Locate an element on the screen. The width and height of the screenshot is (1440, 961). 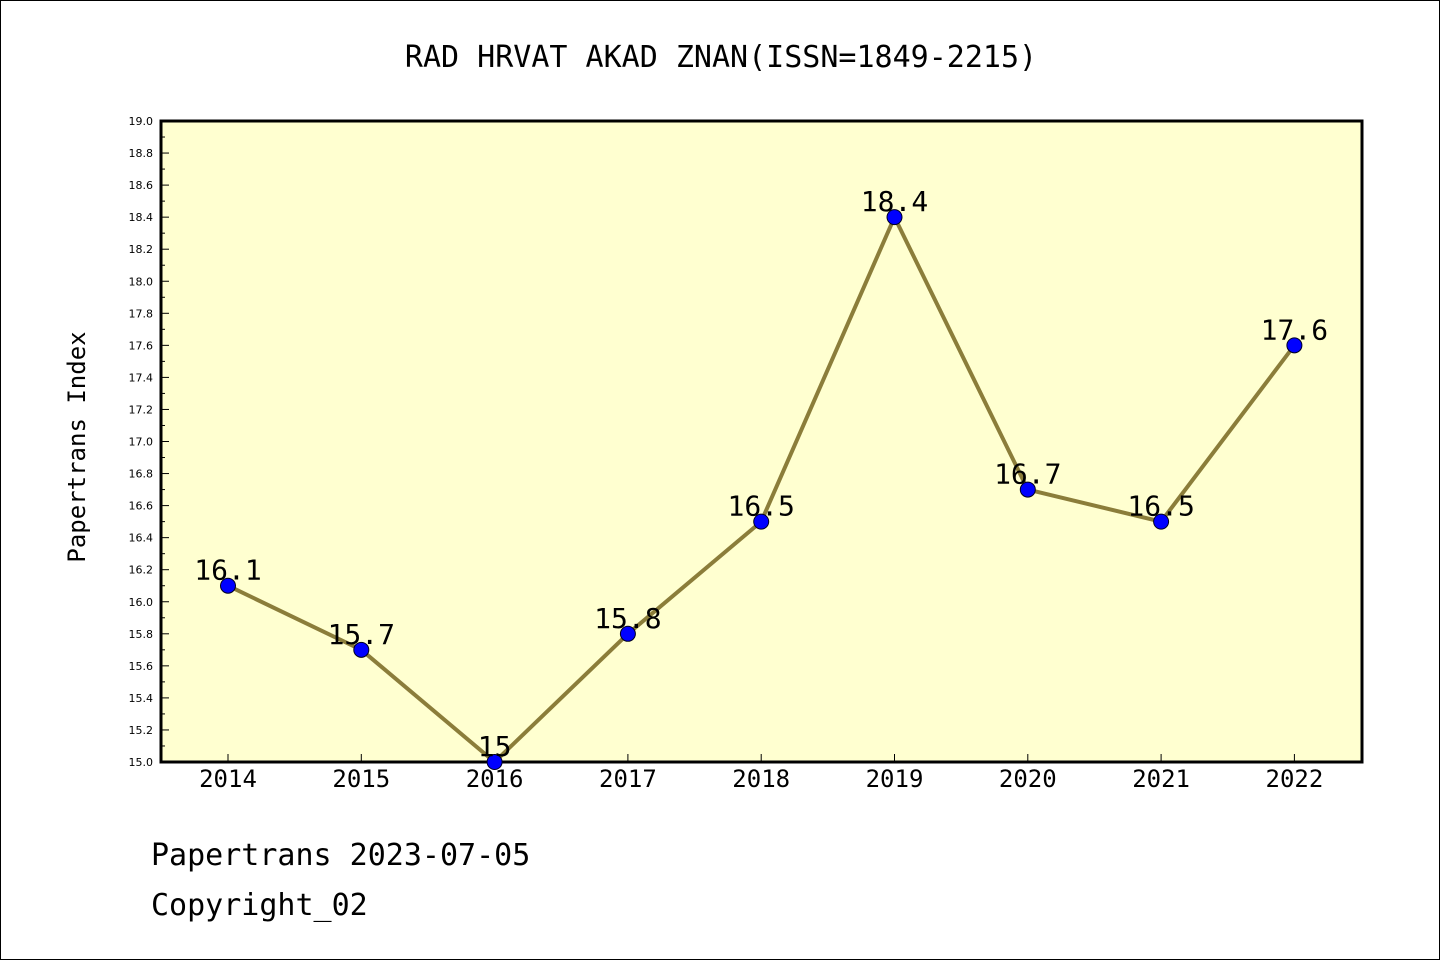
data-label: 18.4 is located at coordinates (894, 201).